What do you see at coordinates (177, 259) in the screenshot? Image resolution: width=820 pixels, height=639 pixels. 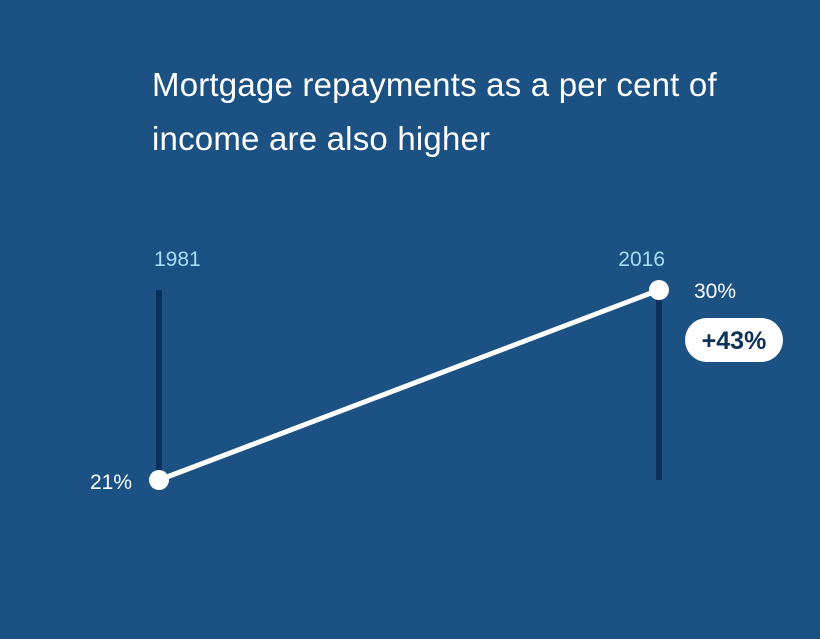 I see `year-label-1981: 1981` at bounding box center [177, 259].